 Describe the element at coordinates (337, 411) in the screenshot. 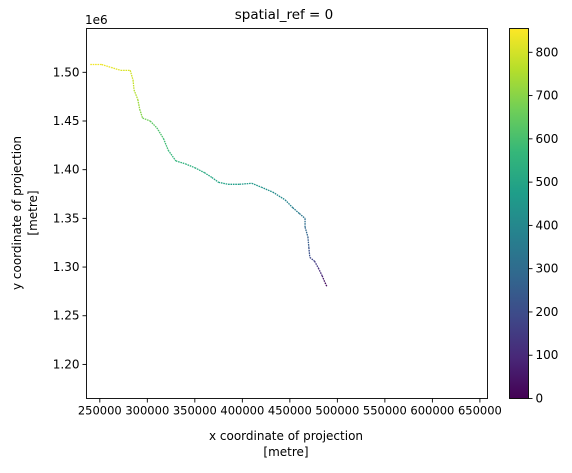

I see `x-tick-label: 500000` at that location.